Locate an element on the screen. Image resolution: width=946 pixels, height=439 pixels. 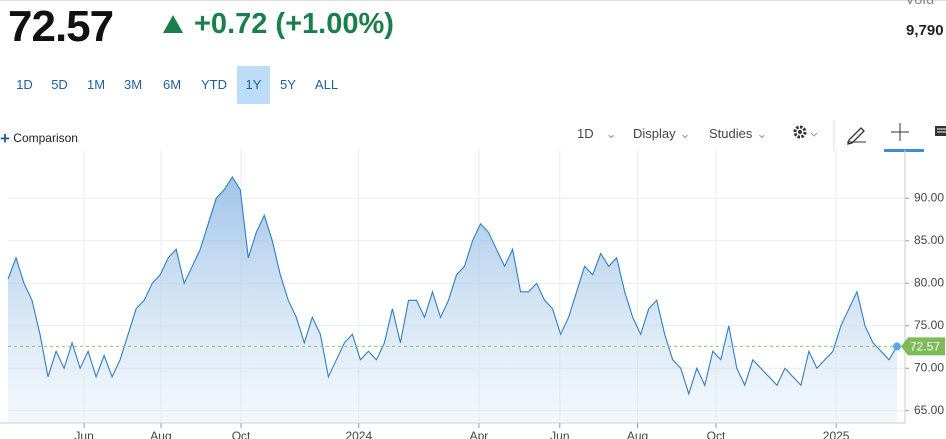
price-change: +0.72 (+1.00%) is located at coordinates (294, 24).